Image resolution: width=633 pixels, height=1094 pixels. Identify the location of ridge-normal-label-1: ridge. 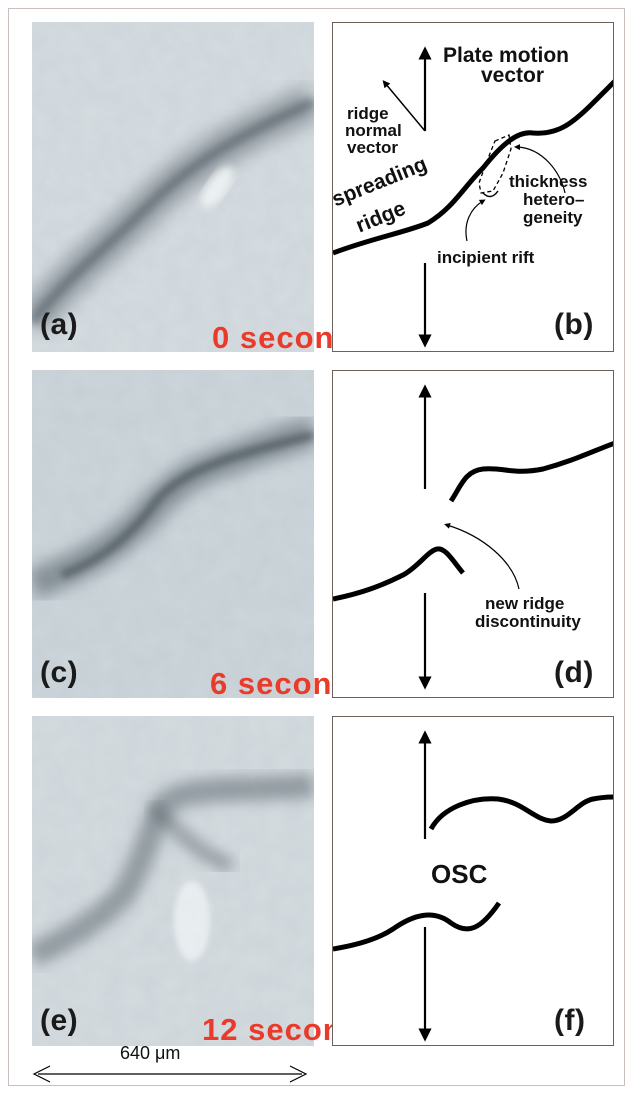
(368, 113).